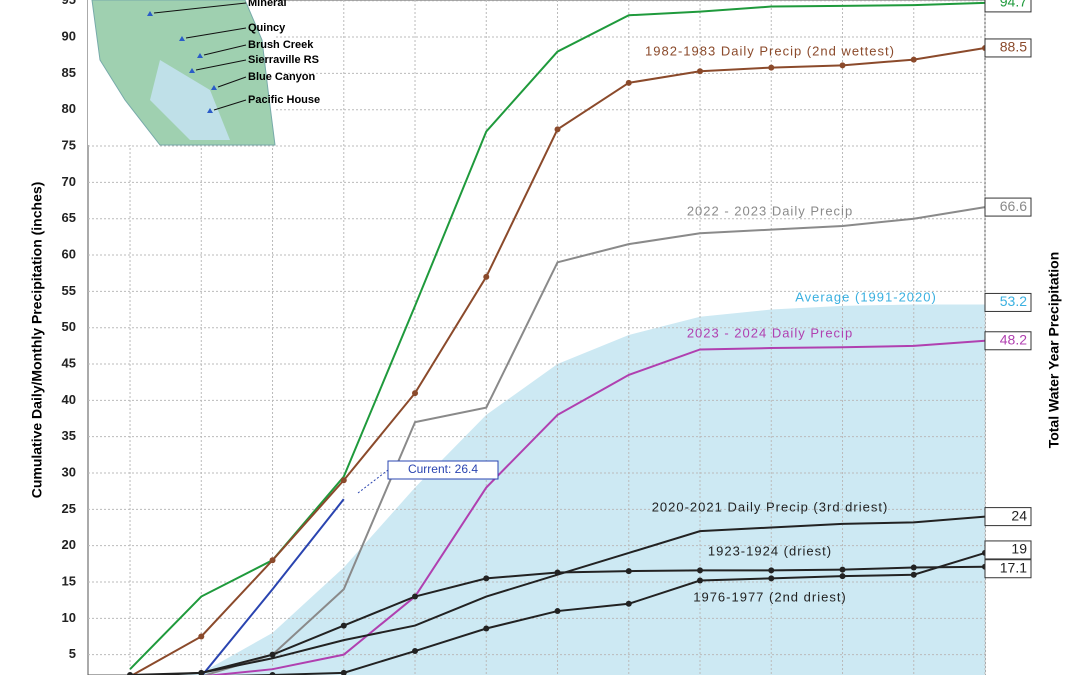 This screenshot has height=675, width=1080. What do you see at coordinates (1019, 515) in the screenshot?
I see `end-value-label: 24` at bounding box center [1019, 515].